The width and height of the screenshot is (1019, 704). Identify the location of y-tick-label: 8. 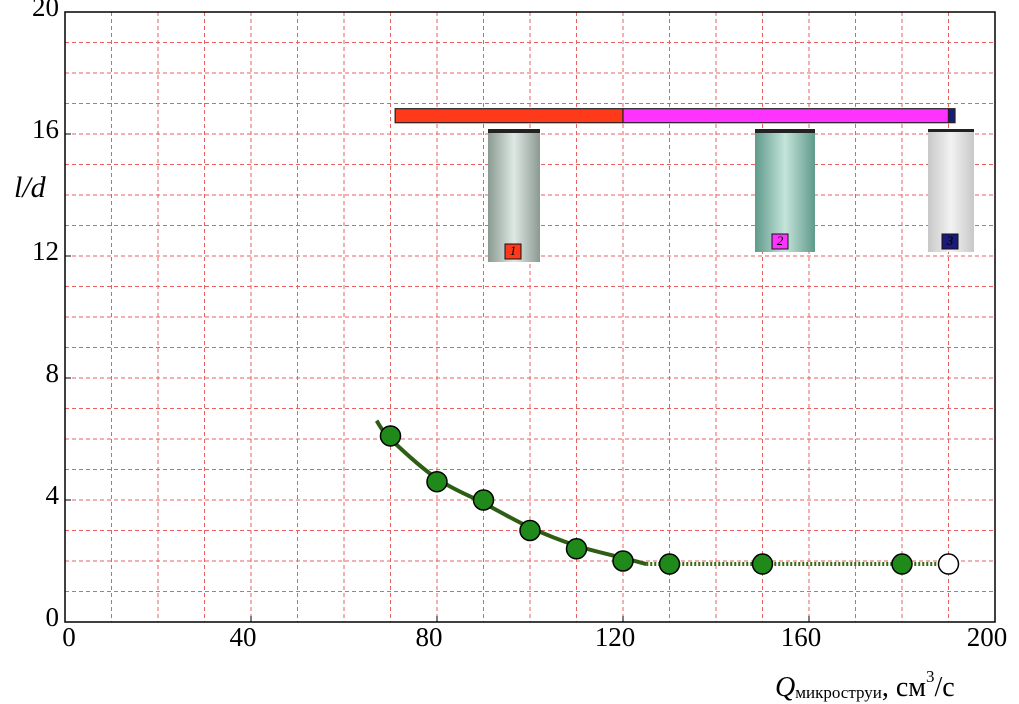
(53, 373).